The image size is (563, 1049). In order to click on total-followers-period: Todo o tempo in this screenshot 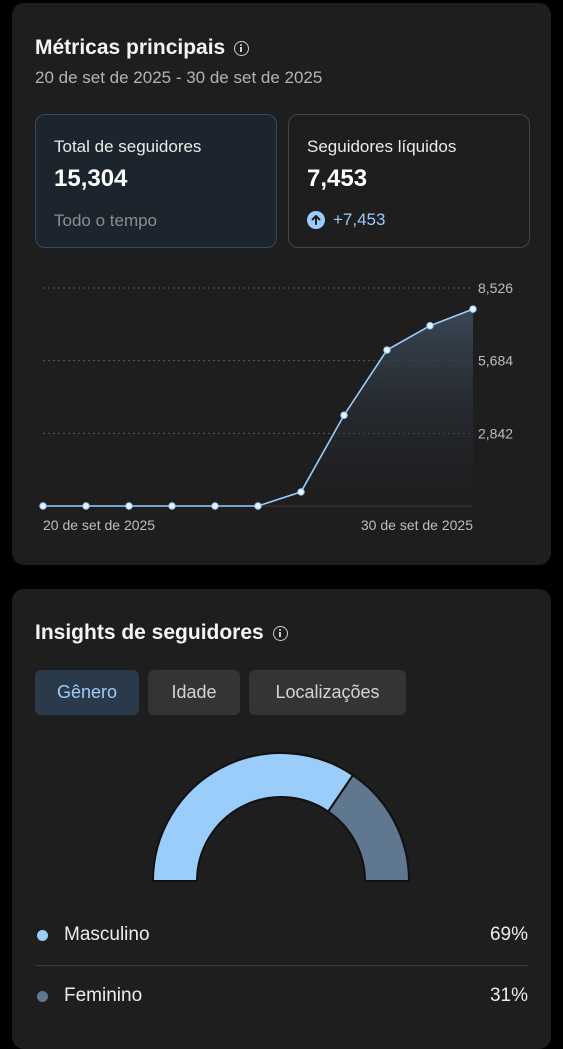, I will do `click(106, 220)`.